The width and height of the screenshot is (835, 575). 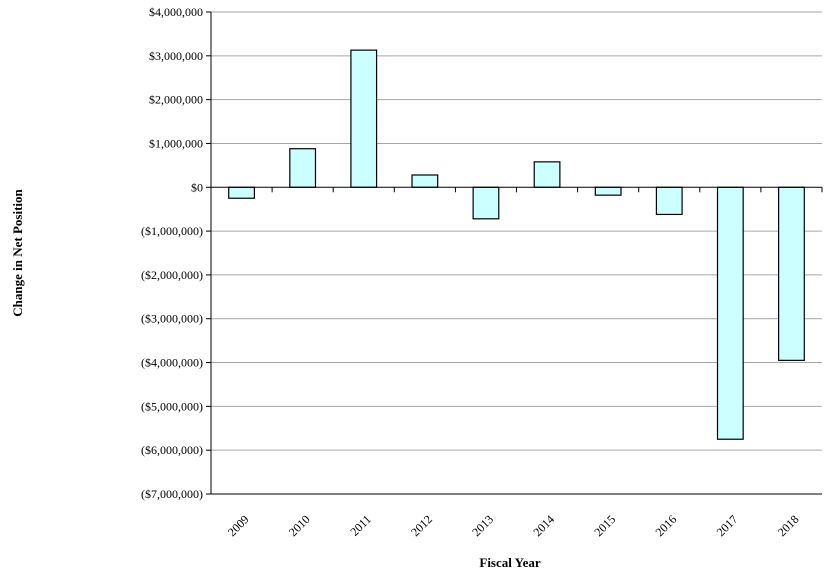 What do you see at coordinates (730, 313) in the screenshot?
I see `bar-2017` at bounding box center [730, 313].